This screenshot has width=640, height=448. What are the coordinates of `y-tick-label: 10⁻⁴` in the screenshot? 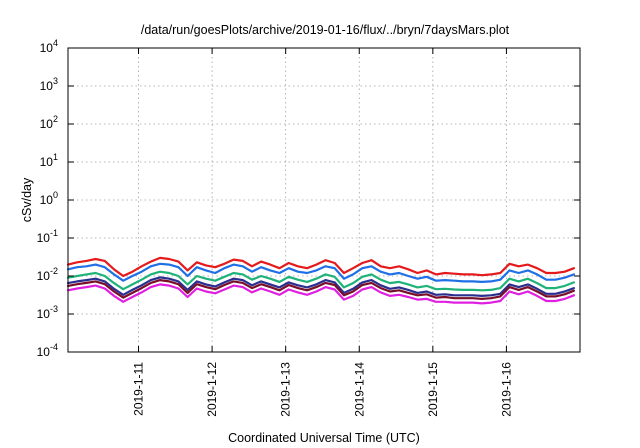 It's located at (47, 350).